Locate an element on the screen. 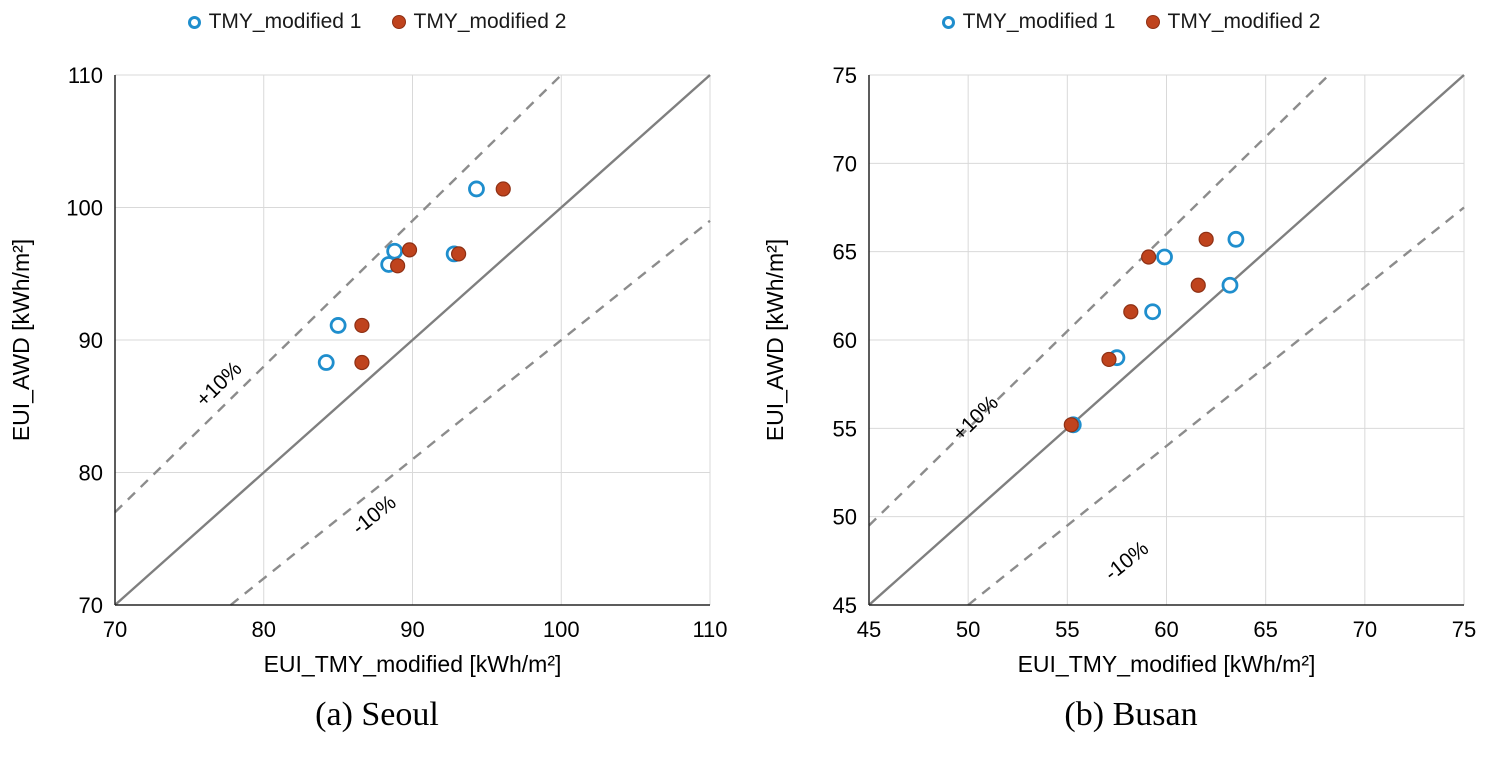  y-tick-label: 65 is located at coordinates (845, 252).